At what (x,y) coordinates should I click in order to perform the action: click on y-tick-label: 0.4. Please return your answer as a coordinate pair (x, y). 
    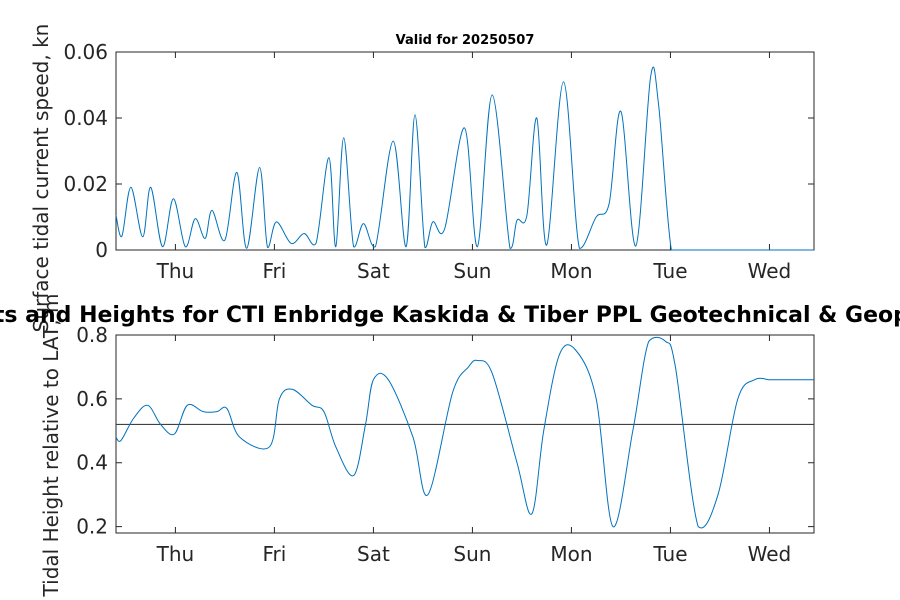
    Looking at the image, I should click on (92, 463).